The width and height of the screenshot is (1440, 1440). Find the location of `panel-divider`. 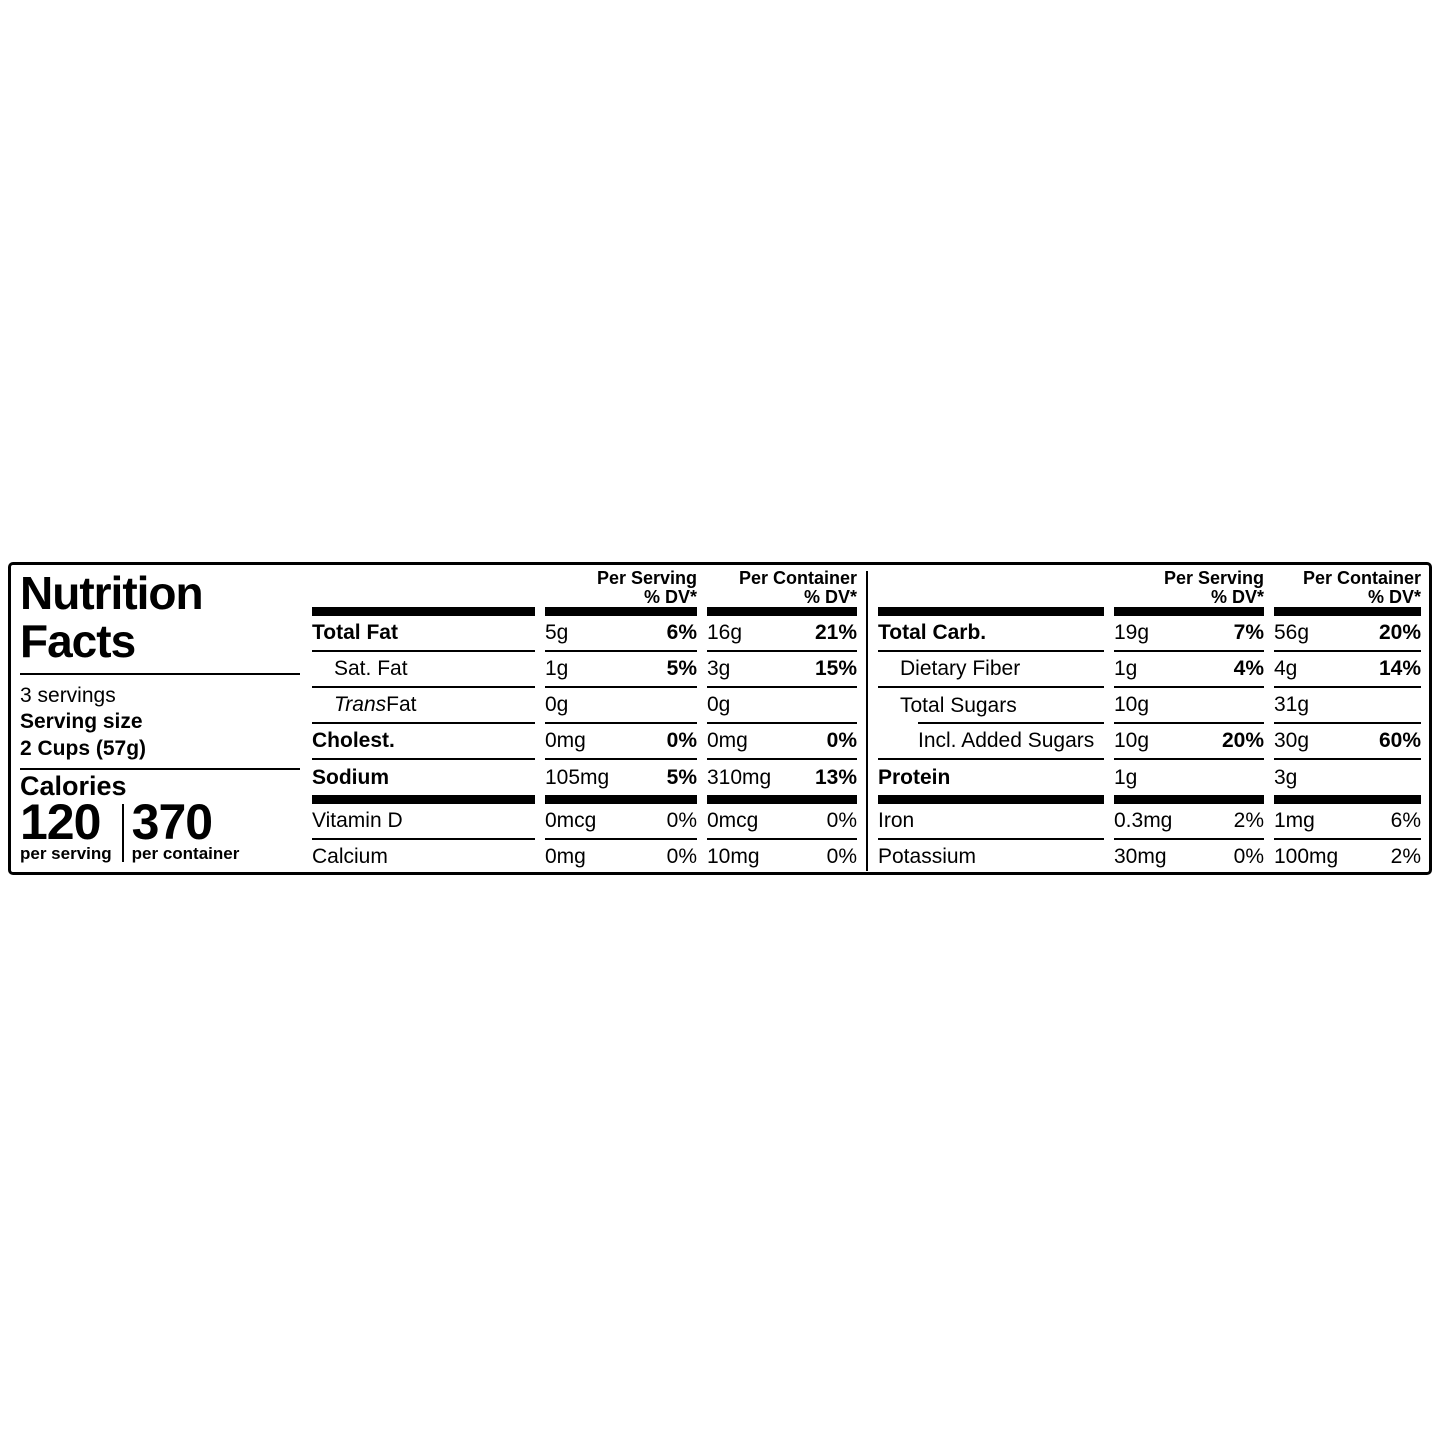

panel-divider is located at coordinates (867, 721).